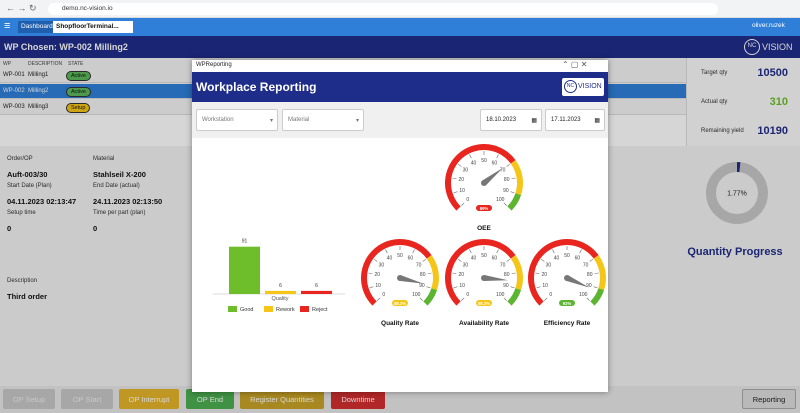  Describe the element at coordinates (358, 399) in the screenshot. I see `downtime-button: Downtime` at that location.